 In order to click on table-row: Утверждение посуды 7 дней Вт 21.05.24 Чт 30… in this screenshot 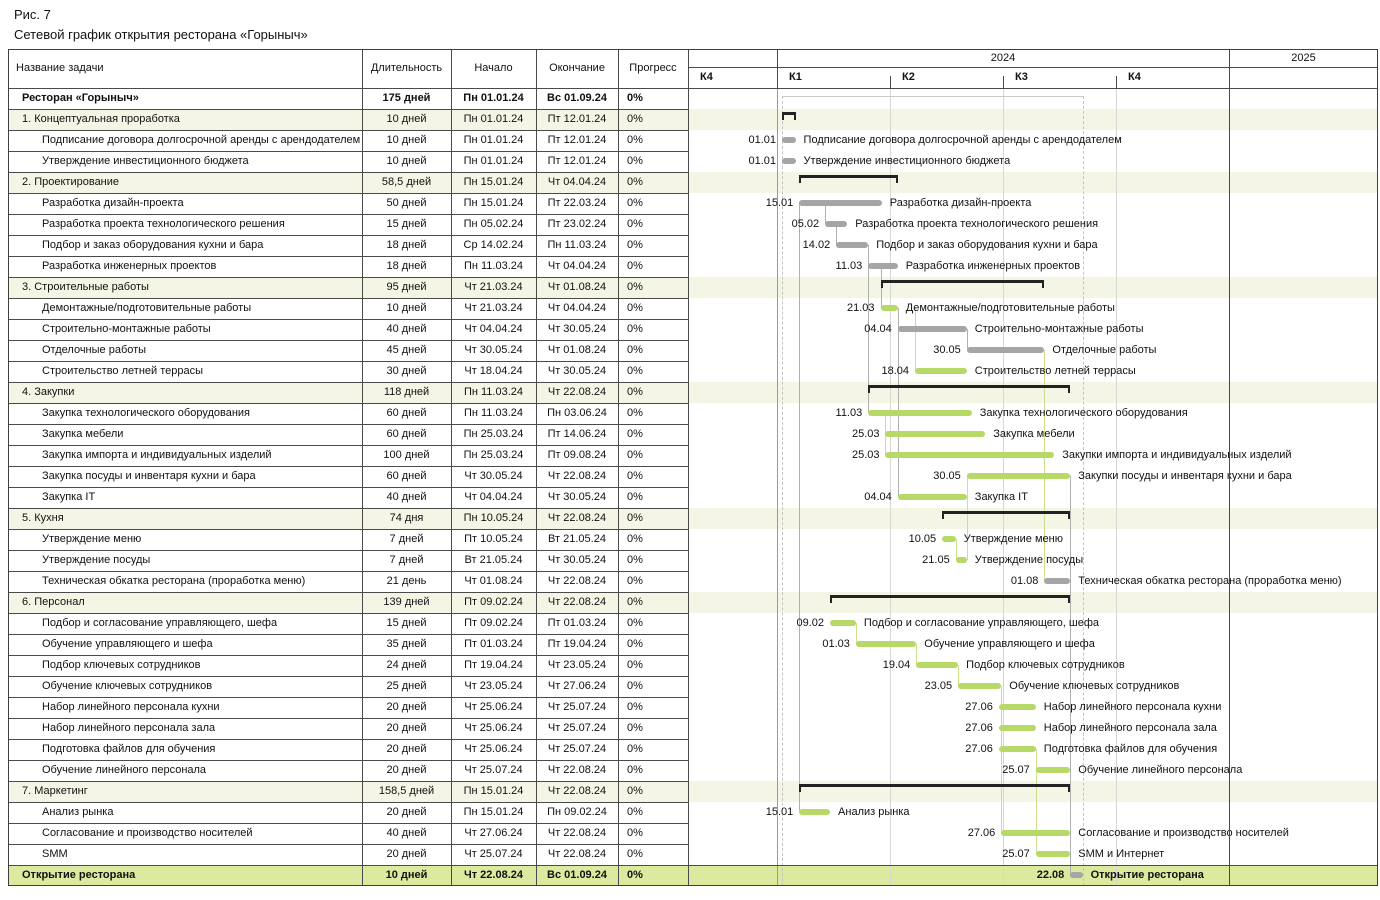, I will do `click(348, 560)`.